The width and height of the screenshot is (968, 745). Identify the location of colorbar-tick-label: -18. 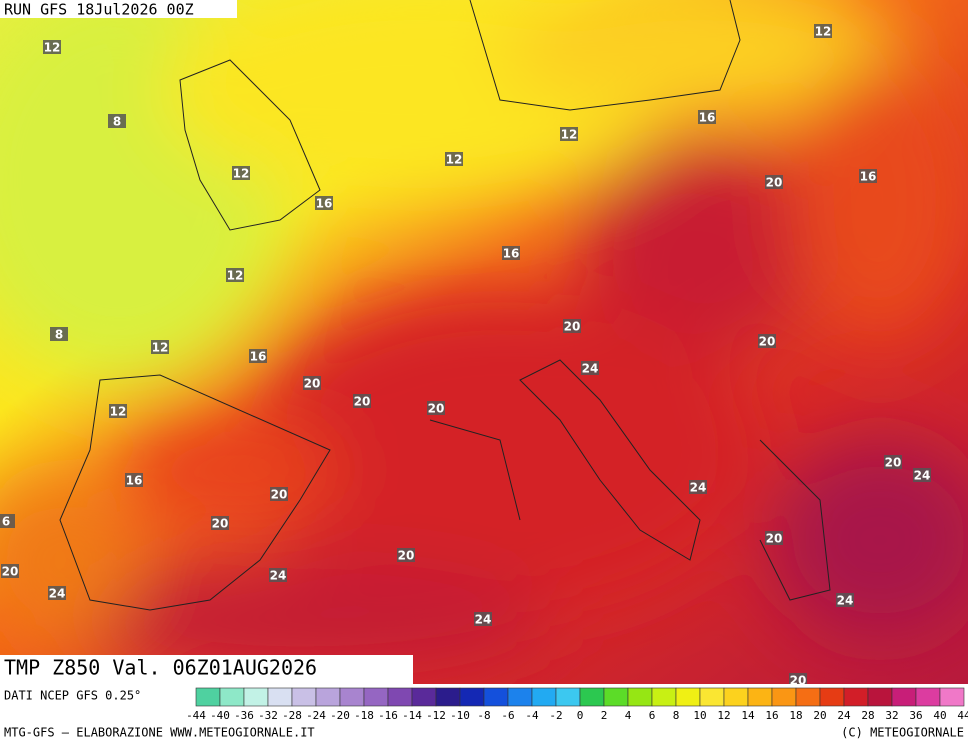
(364, 715).